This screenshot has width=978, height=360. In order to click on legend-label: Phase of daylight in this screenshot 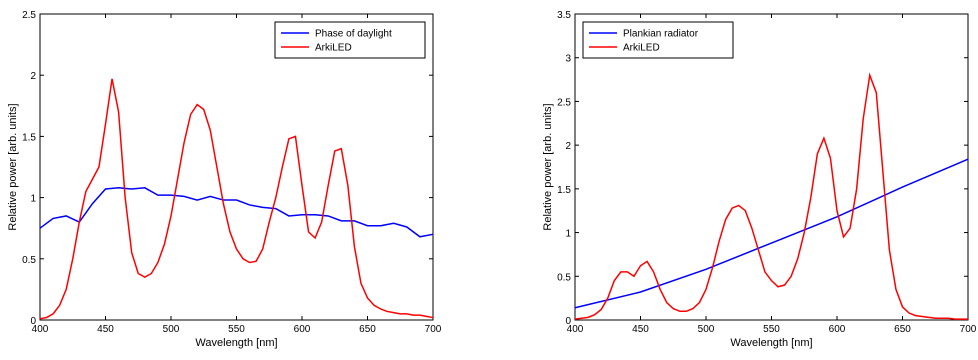, I will do `click(353, 34)`.